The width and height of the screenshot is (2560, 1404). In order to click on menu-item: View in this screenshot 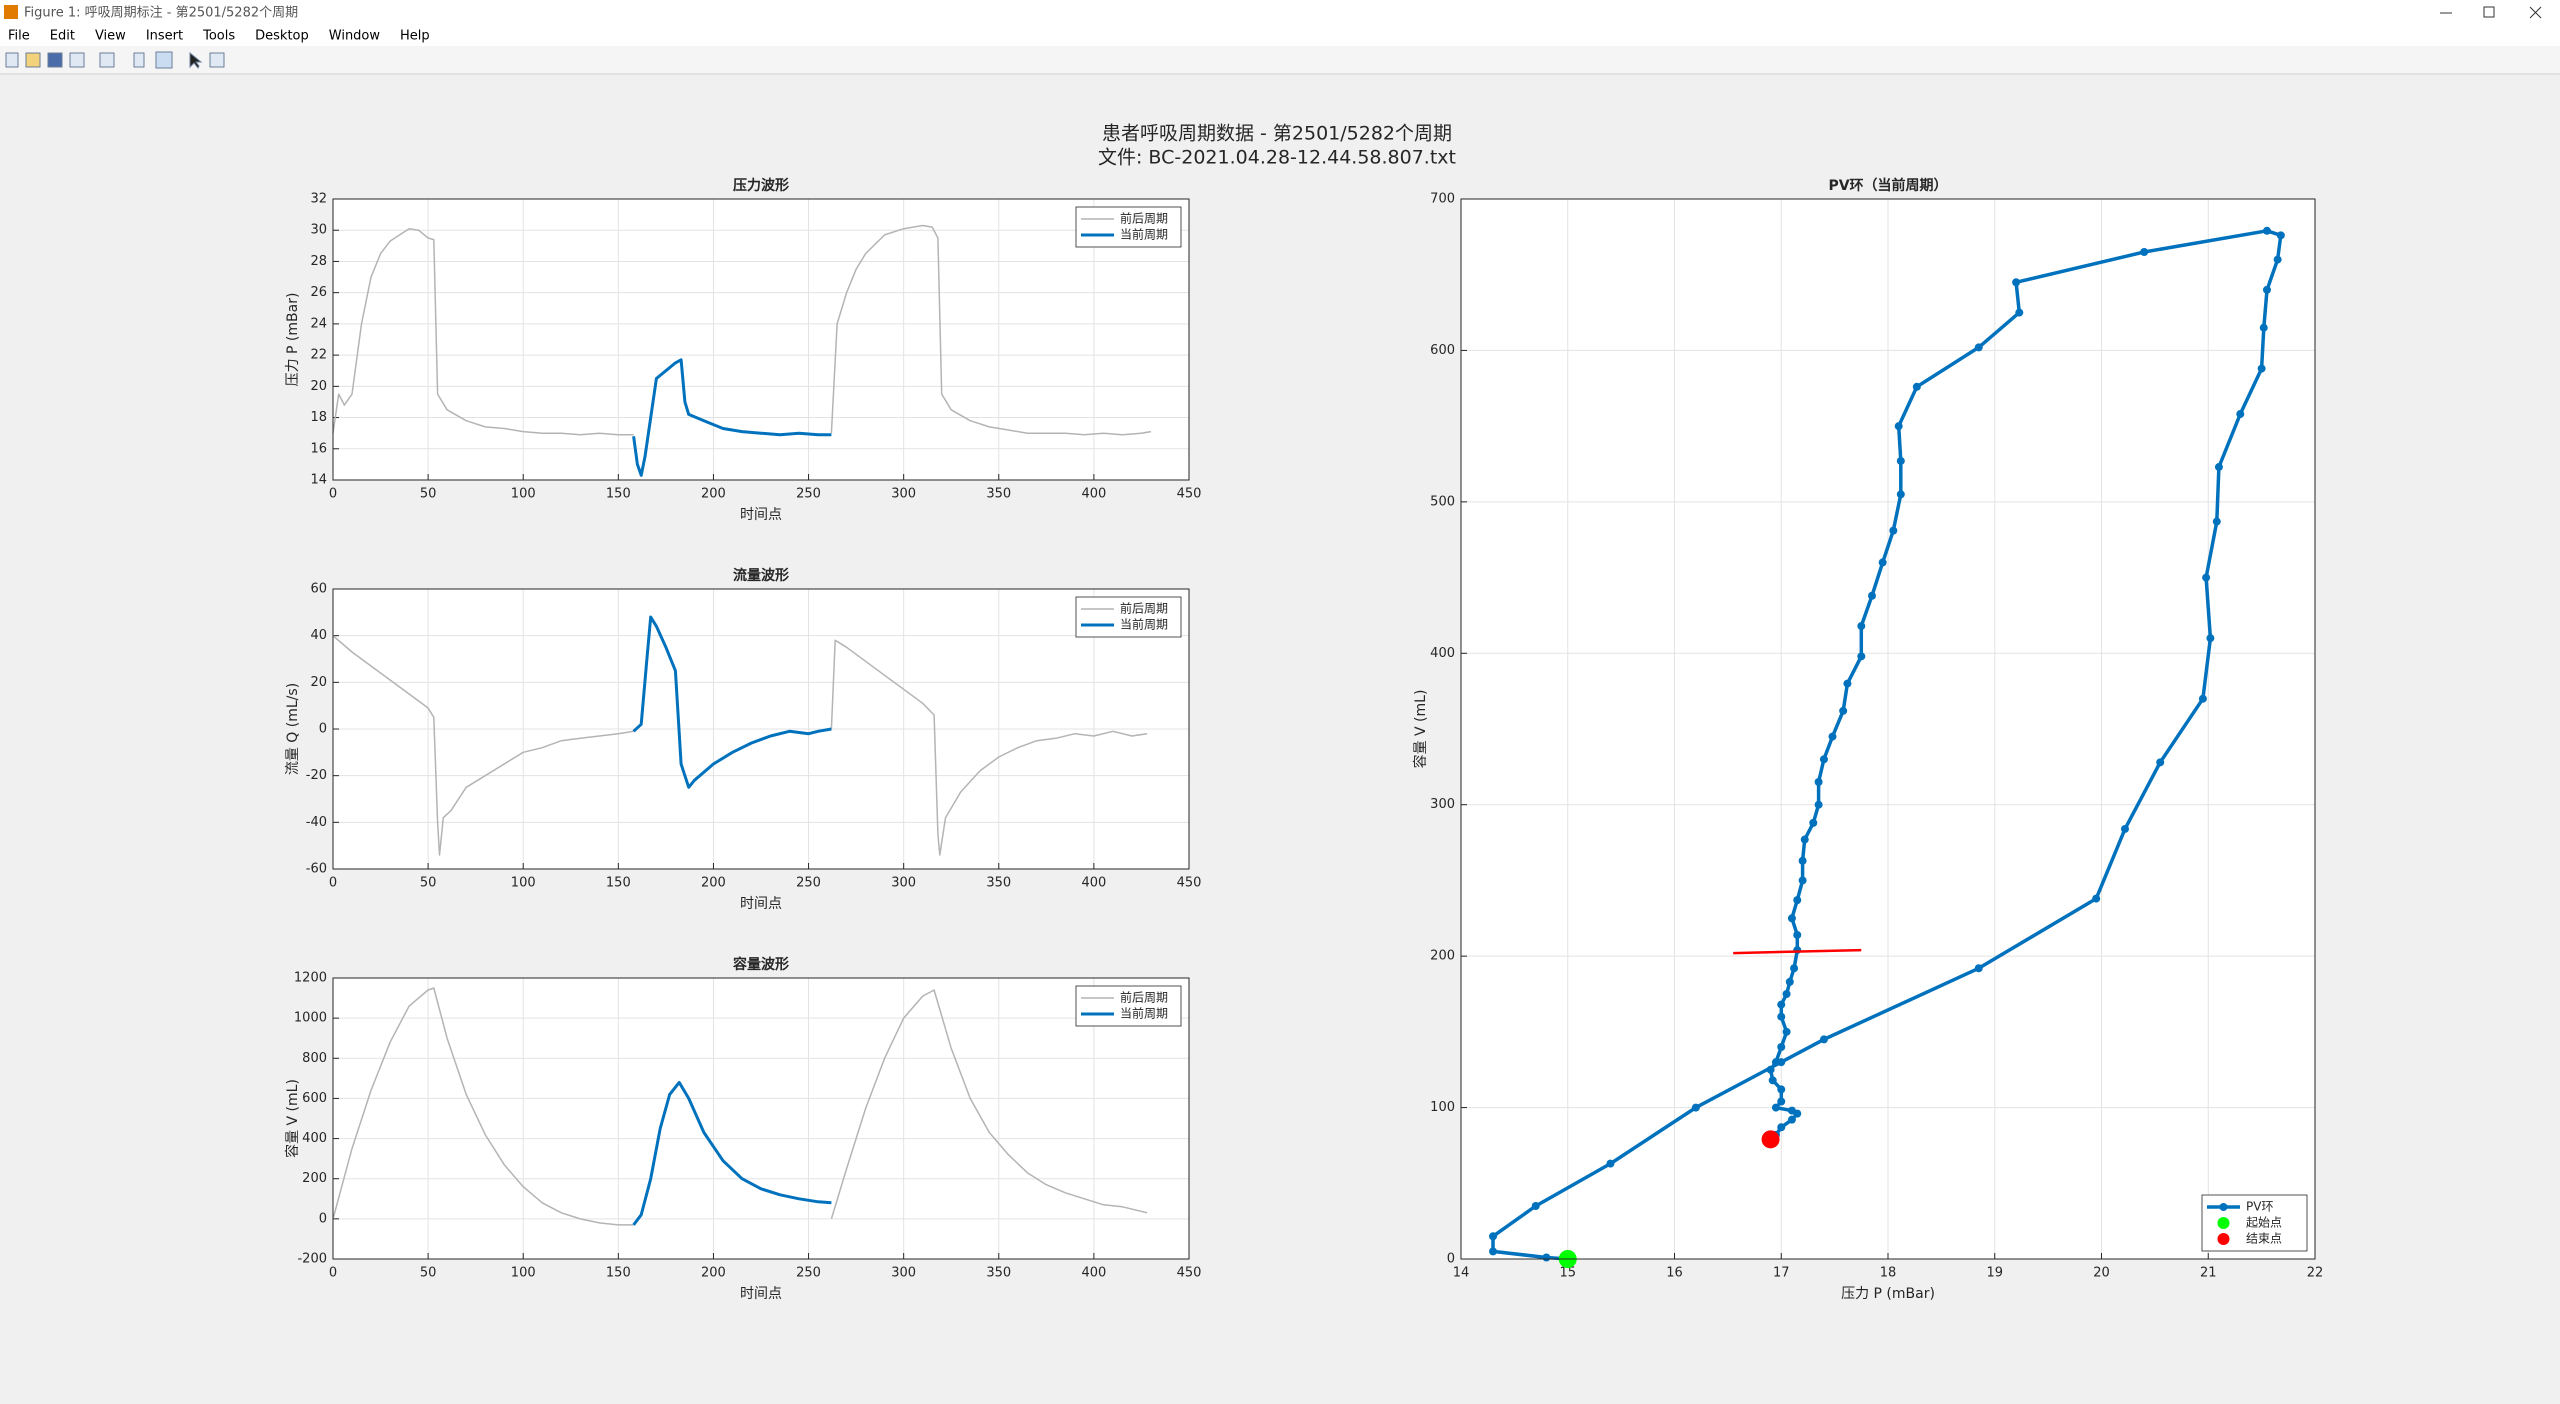, I will do `click(110, 36)`.